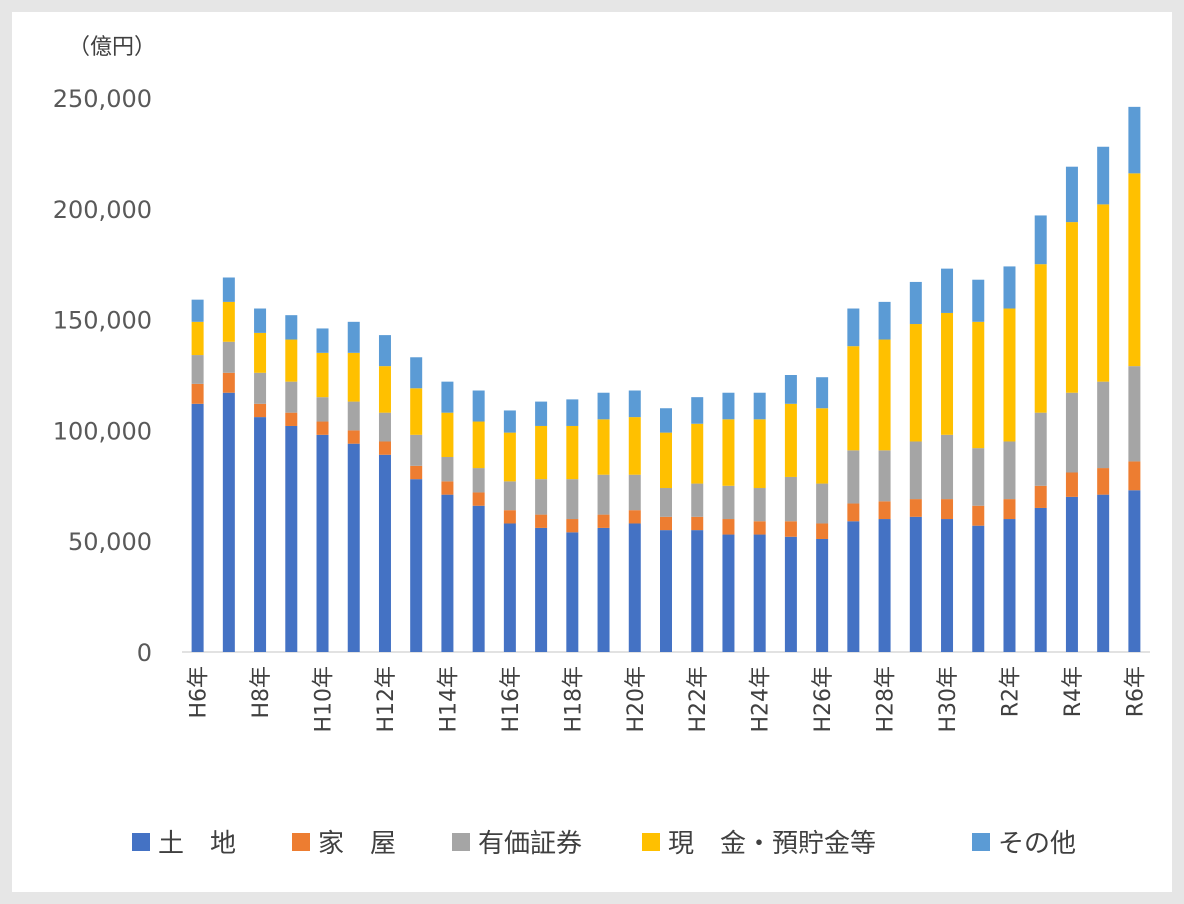 The image size is (1184, 904). What do you see at coordinates (1073, 691) in the screenshot?
I see `x-tick-label: R4年` at bounding box center [1073, 691].